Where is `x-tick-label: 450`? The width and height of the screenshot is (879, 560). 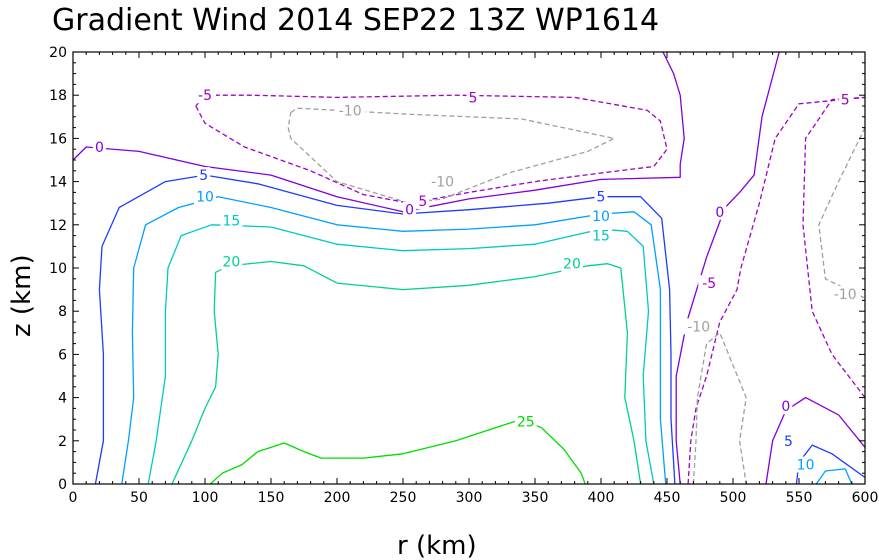
x-tick-label: 450 is located at coordinates (667, 498).